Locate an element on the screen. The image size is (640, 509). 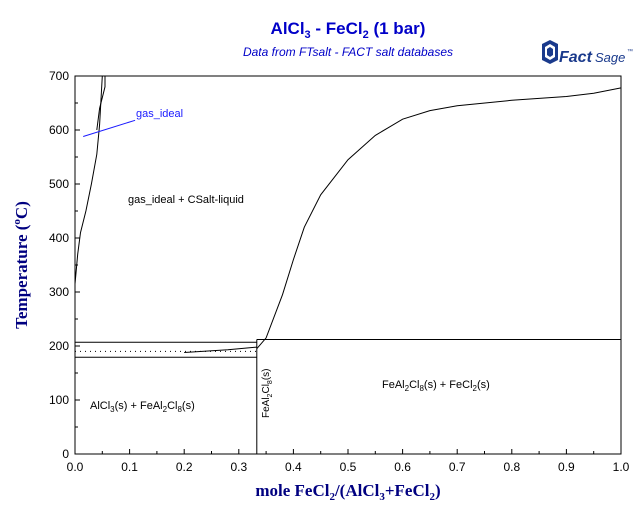
x-tick-label: 0.3 is located at coordinates (238, 467).